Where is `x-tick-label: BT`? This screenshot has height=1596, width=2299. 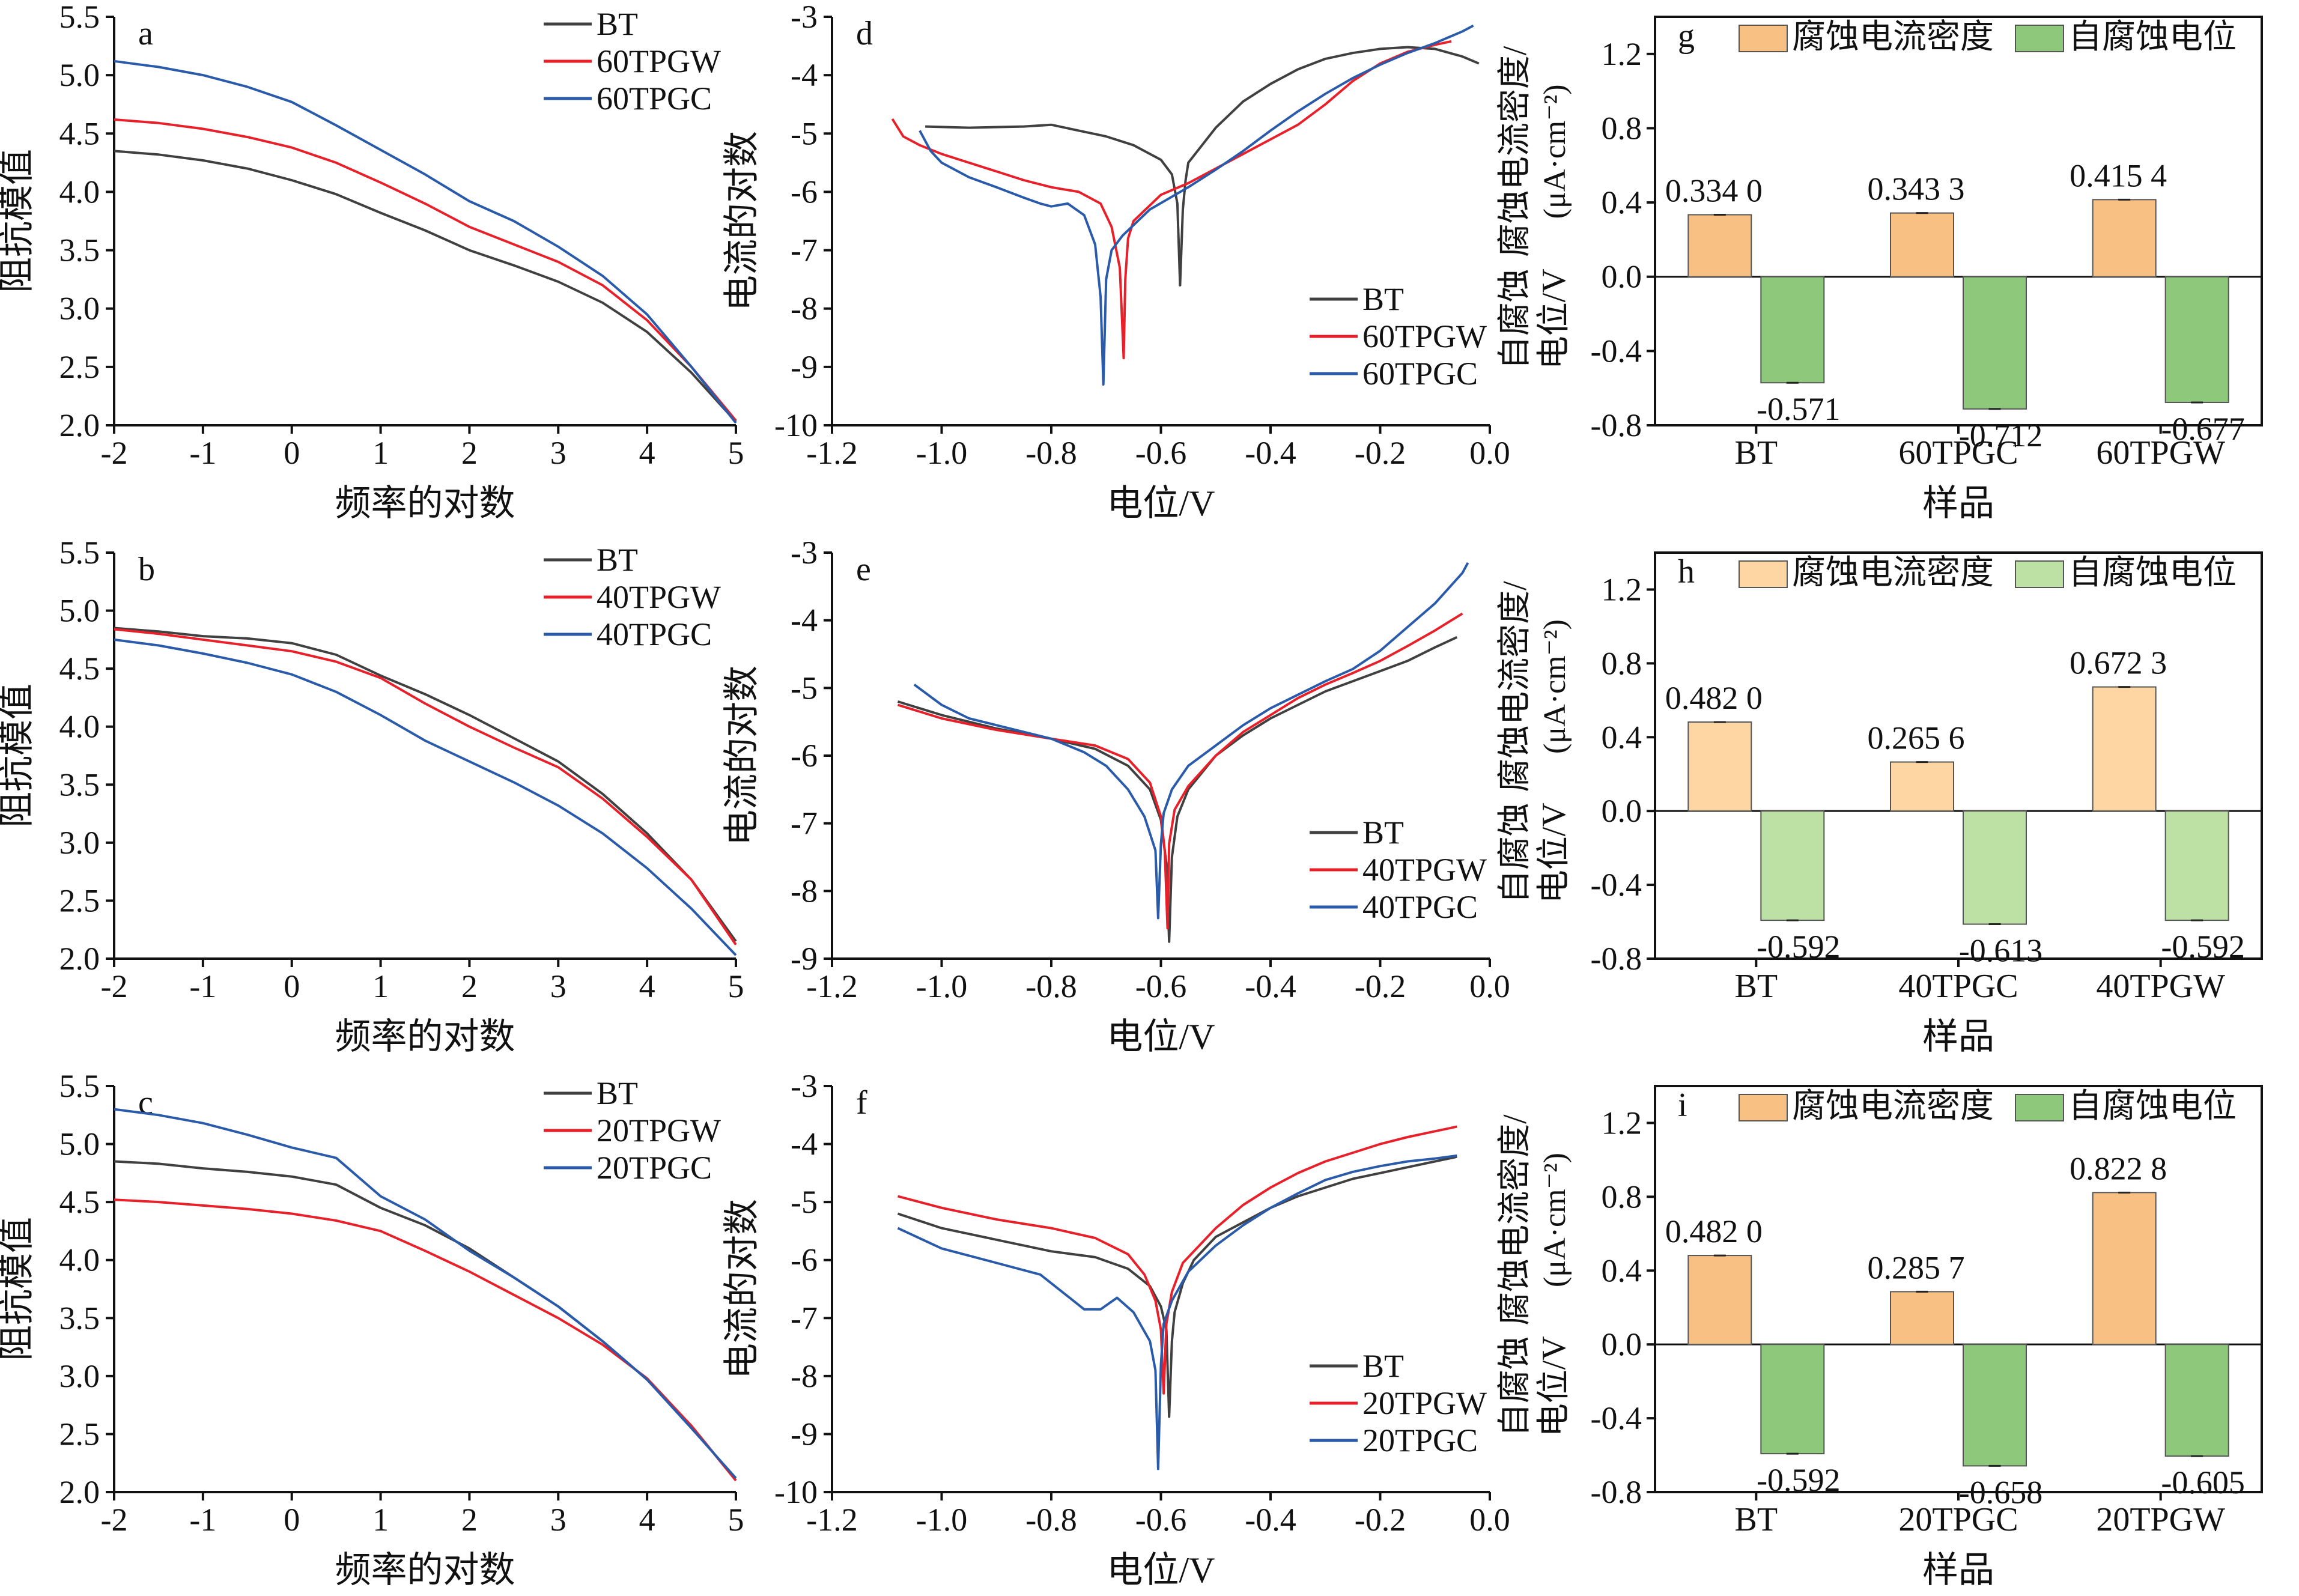
x-tick-label: BT is located at coordinates (1756, 1519).